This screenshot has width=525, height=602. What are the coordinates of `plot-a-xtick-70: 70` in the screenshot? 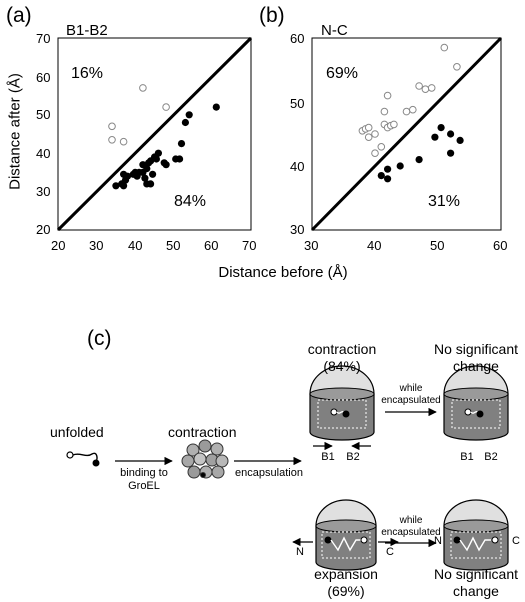 It's located at (249, 245).